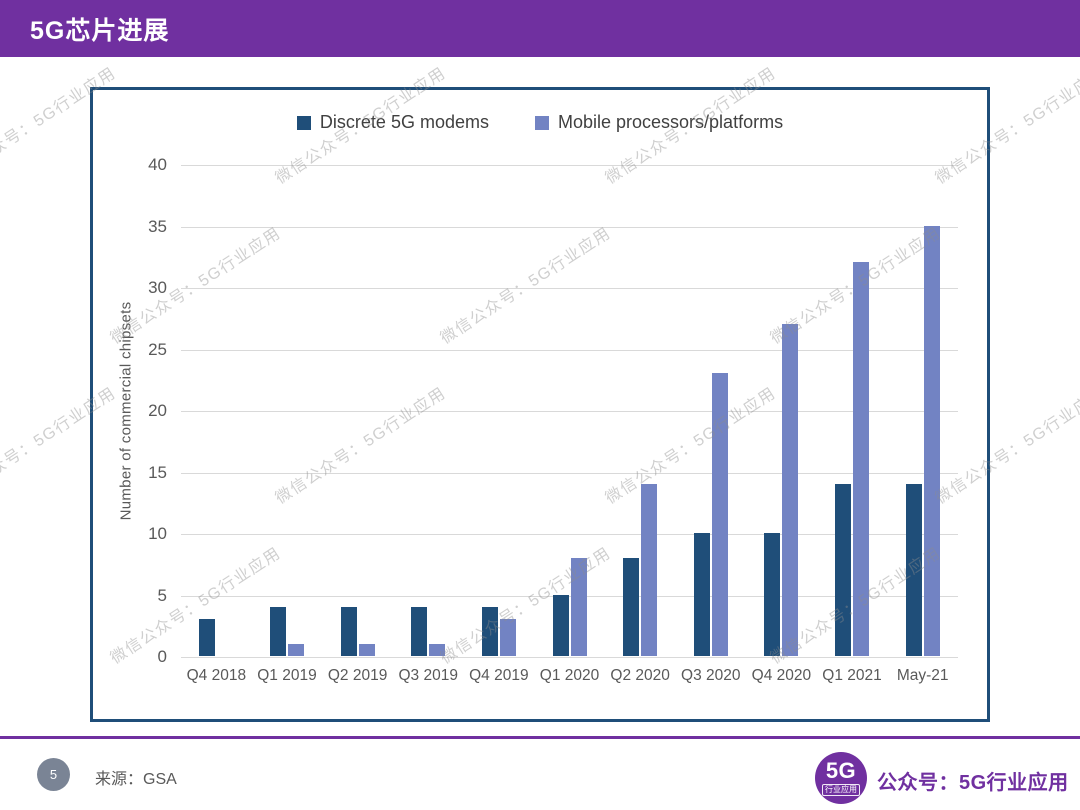  Describe the element at coordinates (569, 675) in the screenshot. I see `x-tick-label-Q1-2020: Q1 2020` at that location.